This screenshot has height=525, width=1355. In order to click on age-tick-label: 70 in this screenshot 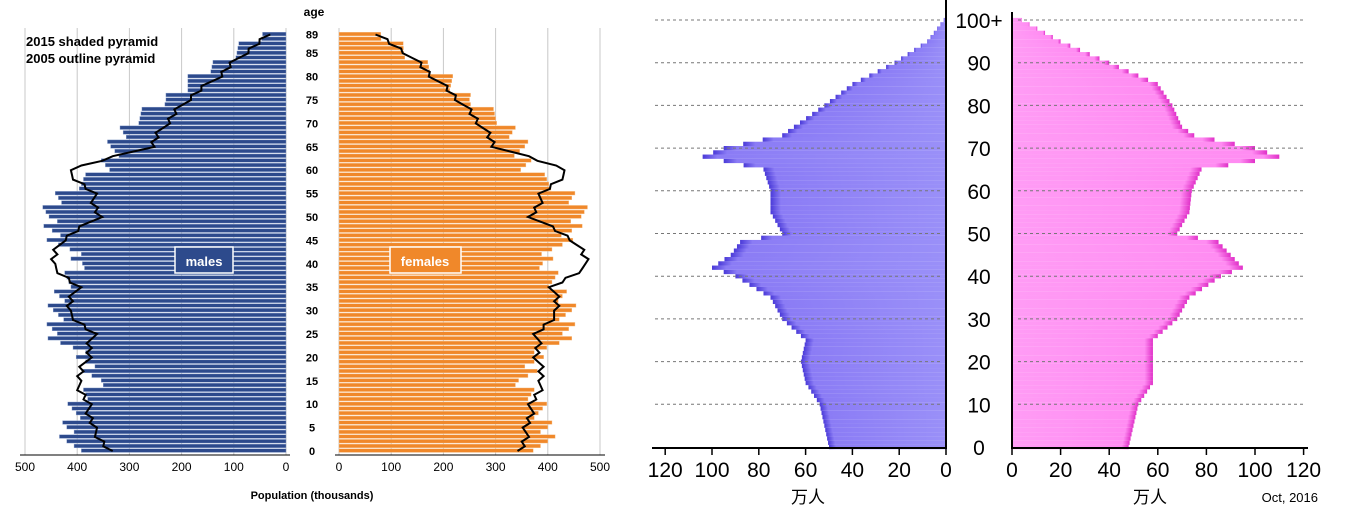, I will do `click(312, 124)`.